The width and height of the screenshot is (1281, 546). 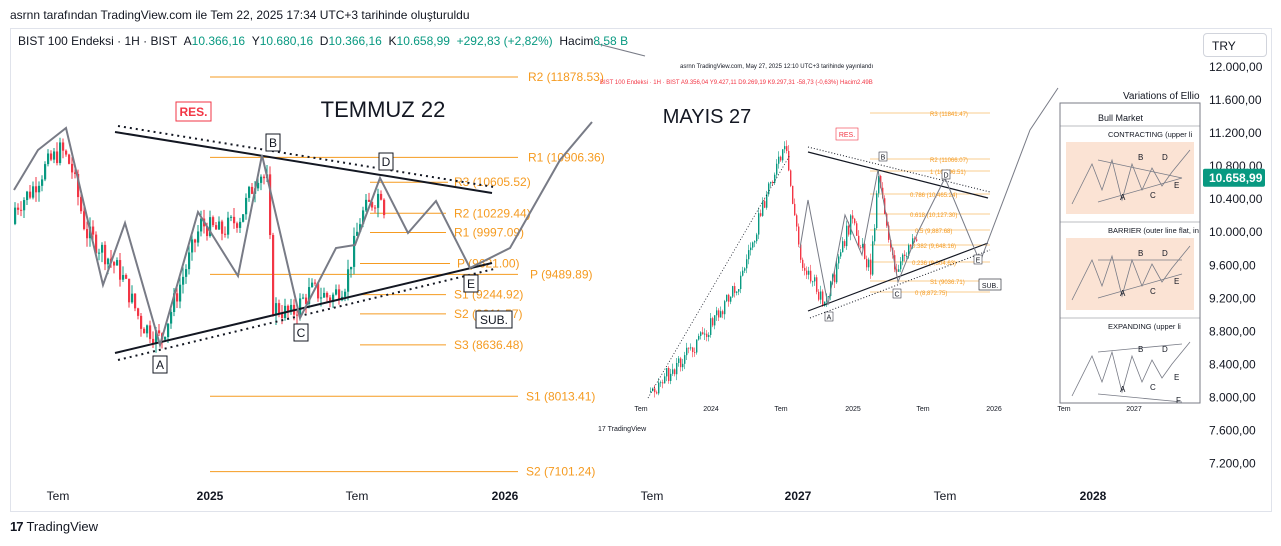 What do you see at coordinates (494, 319) in the screenshot?
I see `sub-box` at bounding box center [494, 319].